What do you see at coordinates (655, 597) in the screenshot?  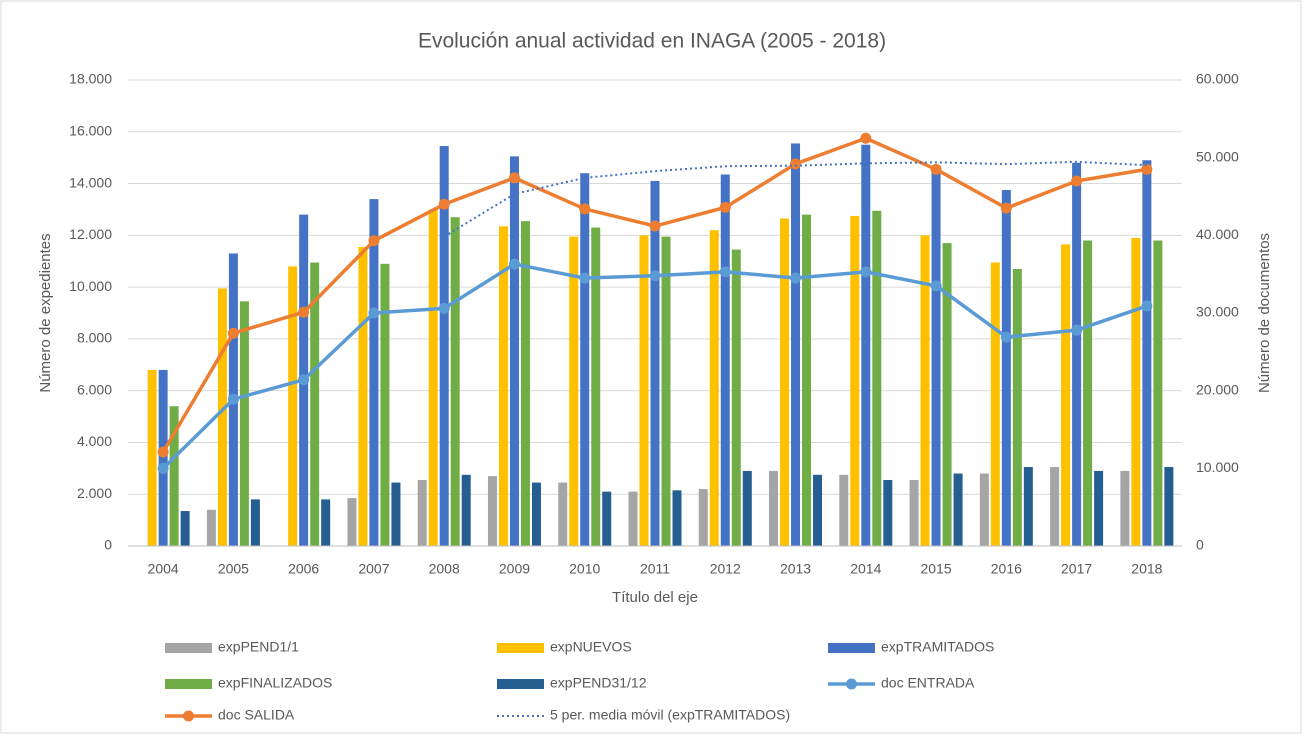 I see `x-axis-title: Título del eje` at bounding box center [655, 597].